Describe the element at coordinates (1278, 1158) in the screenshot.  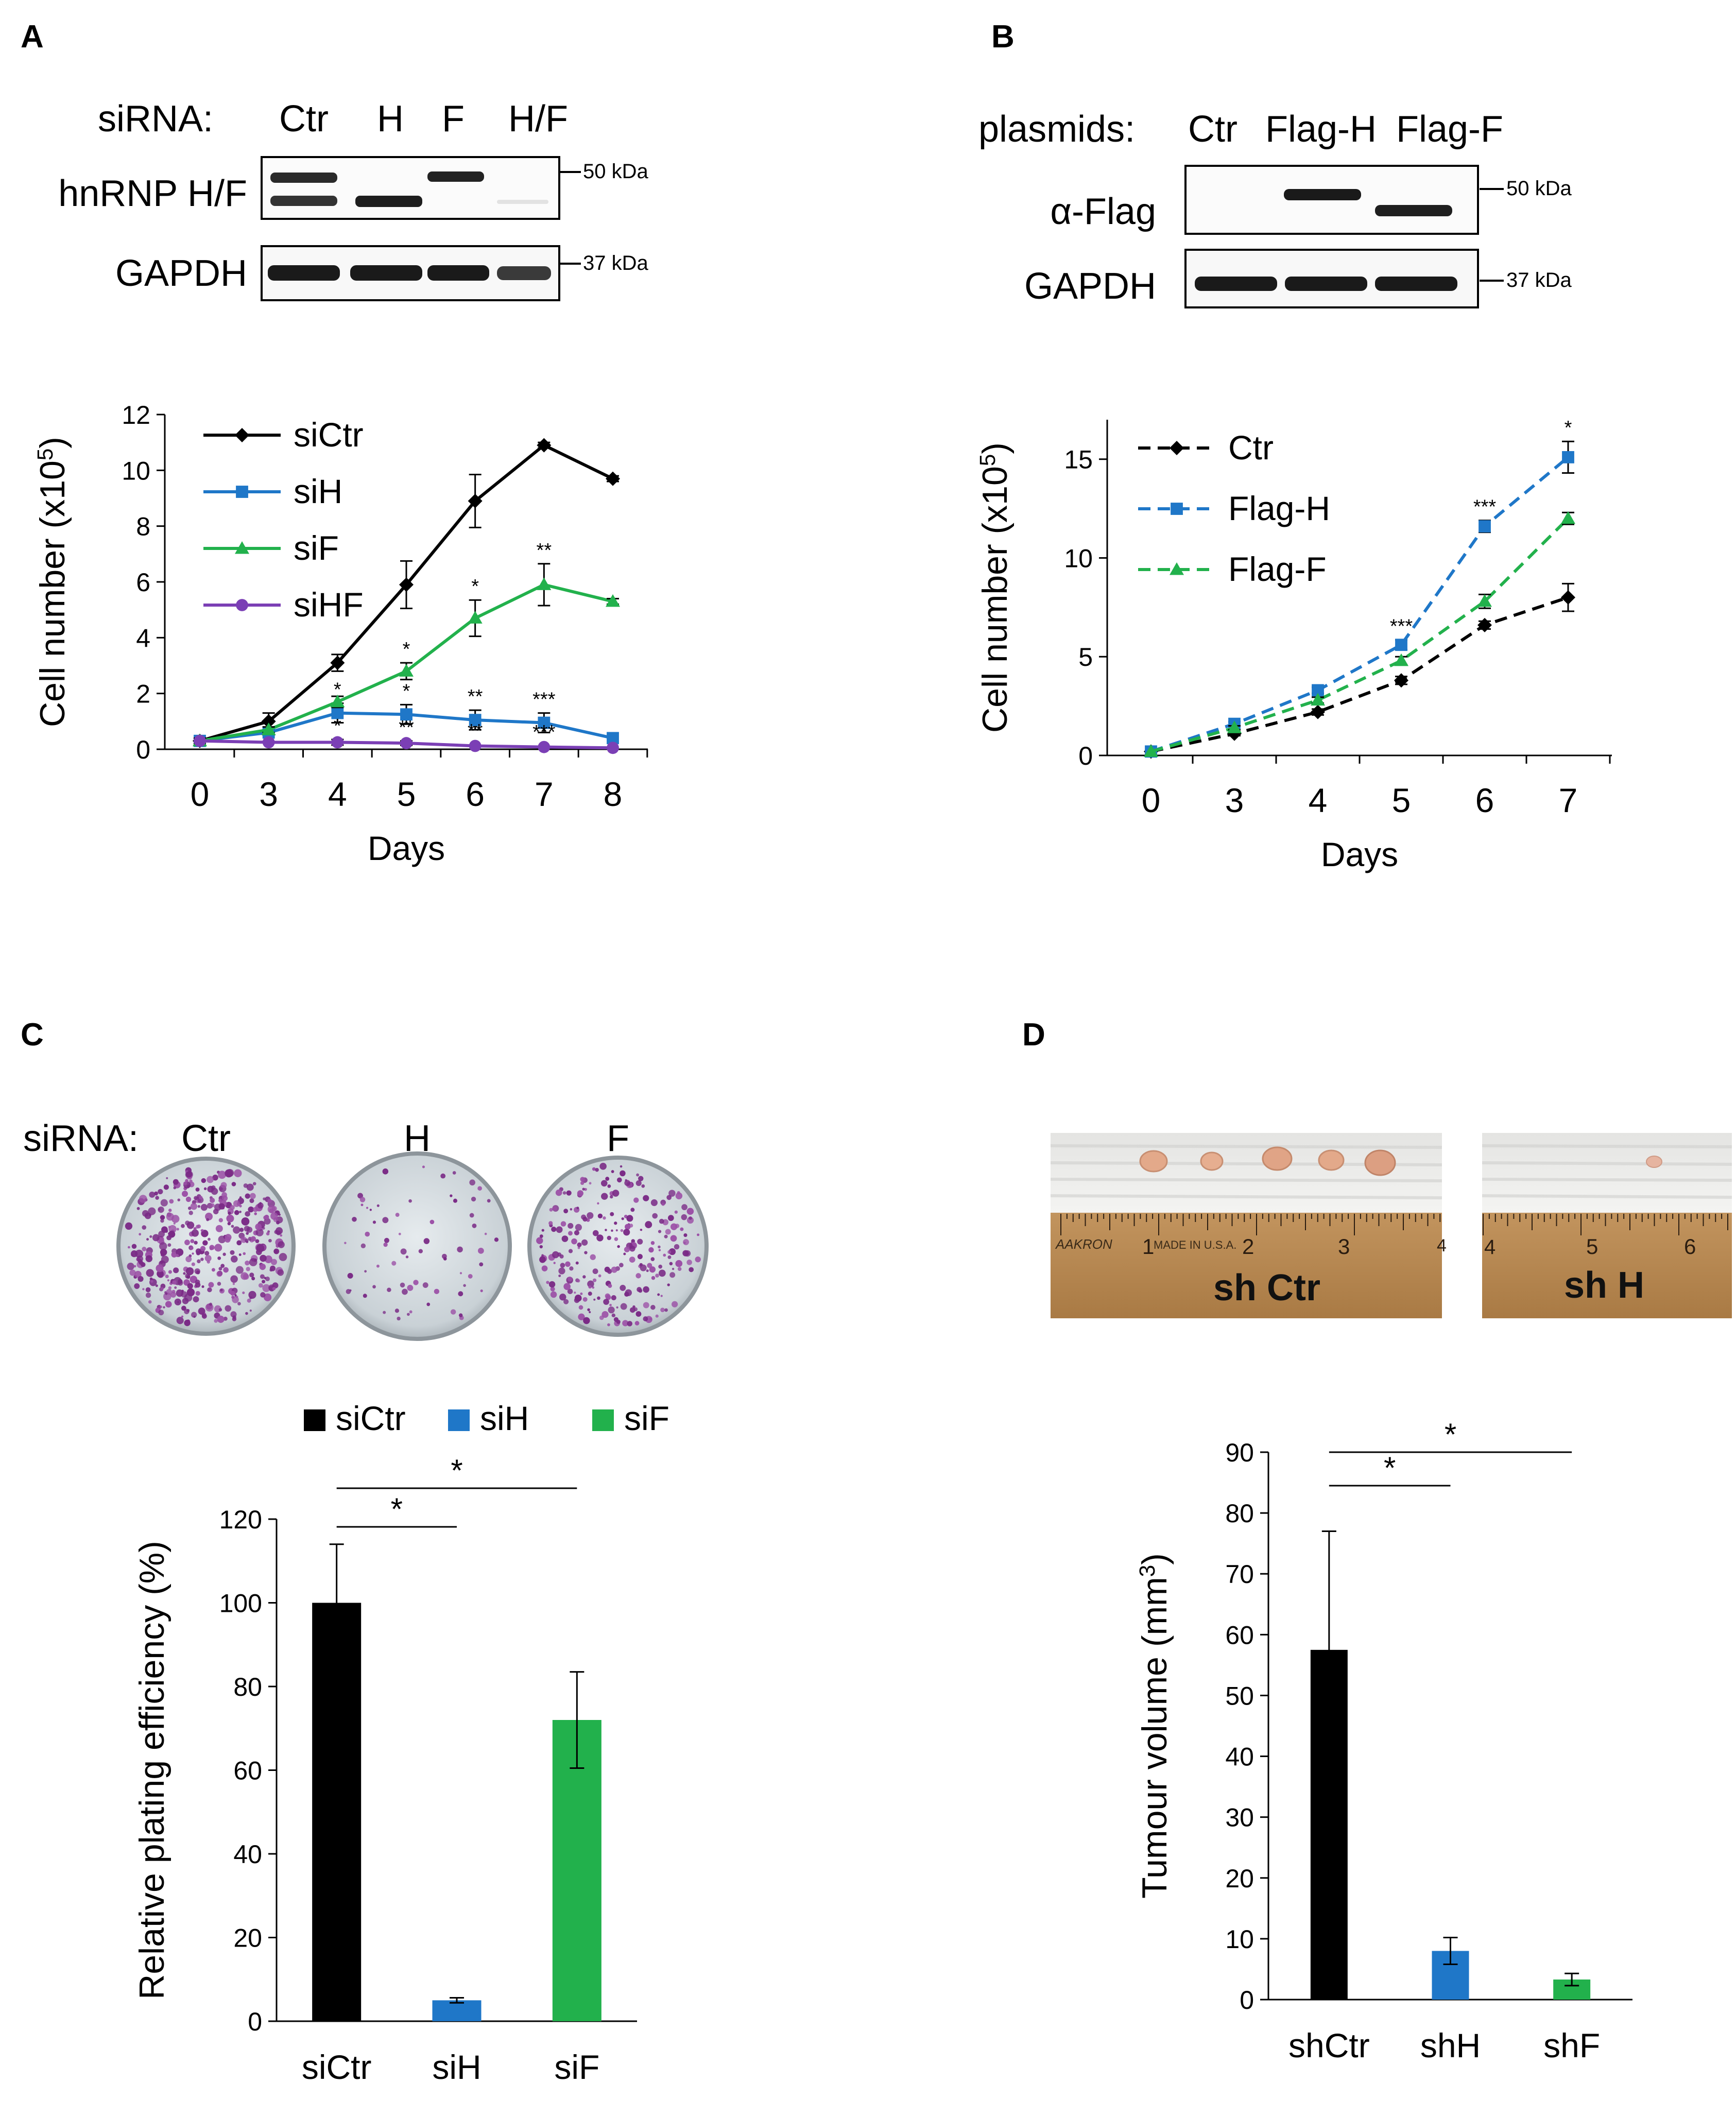
I see `tumour` at that location.